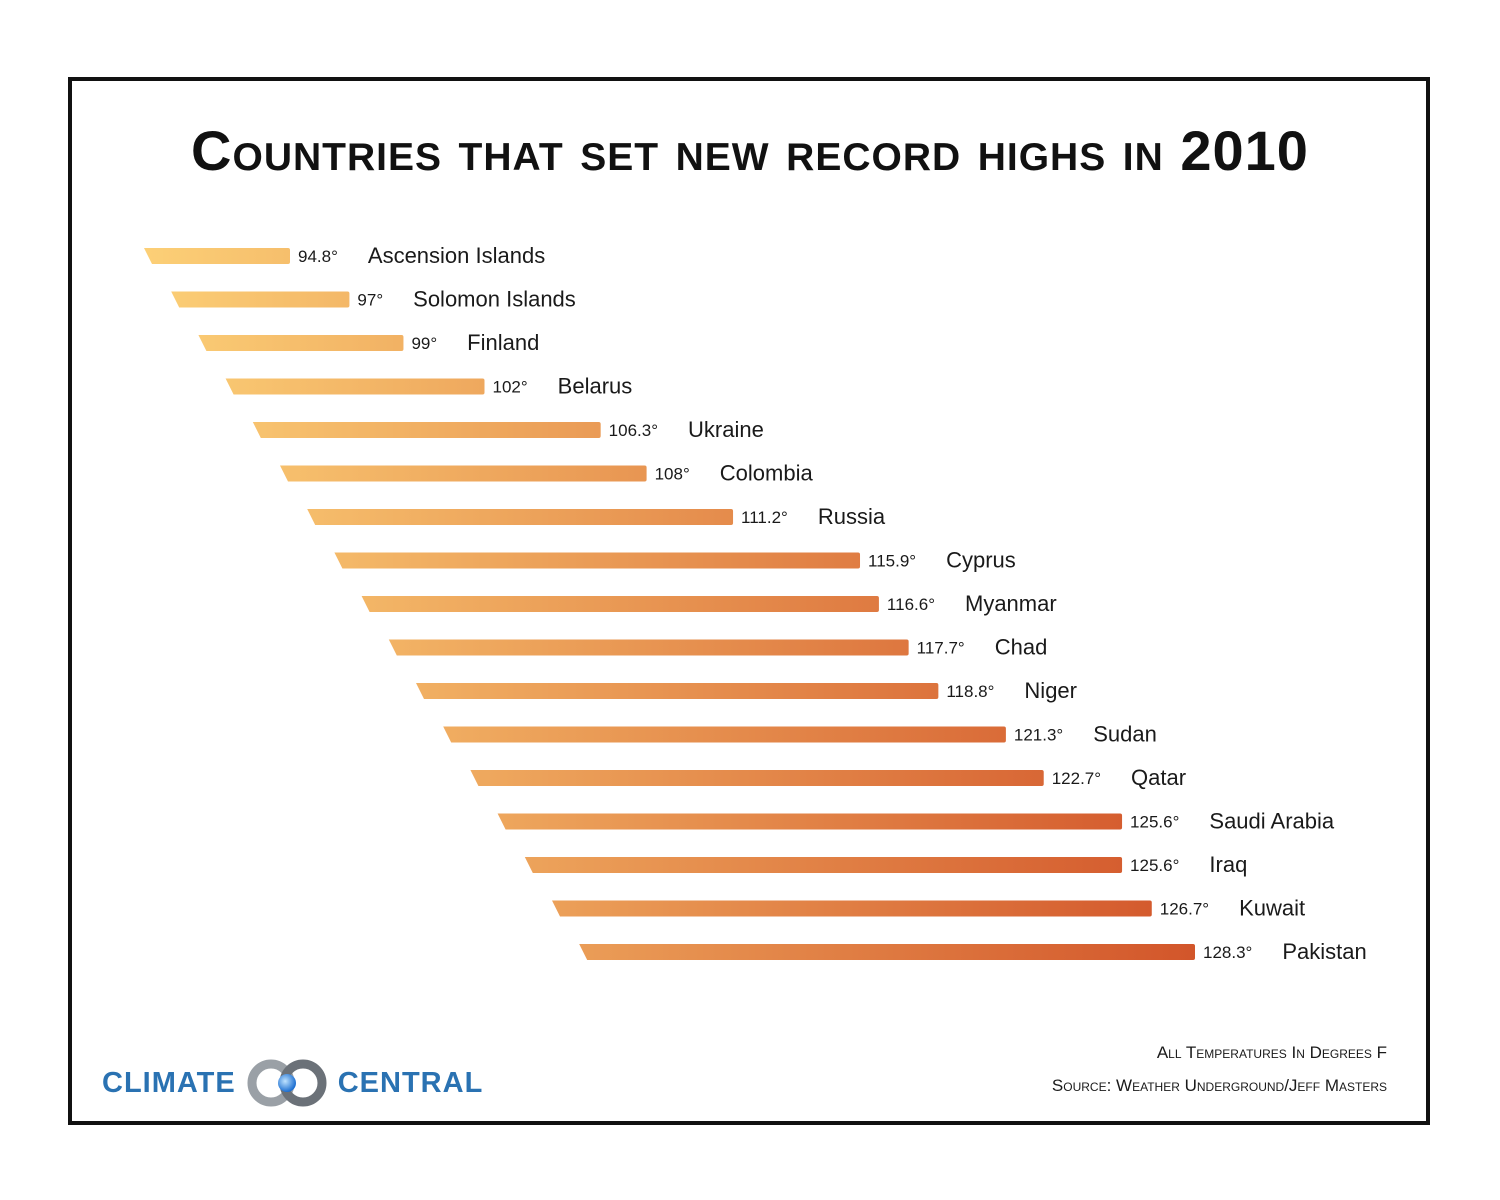  What do you see at coordinates (620, 604) in the screenshot?
I see `bar-myanmar` at bounding box center [620, 604].